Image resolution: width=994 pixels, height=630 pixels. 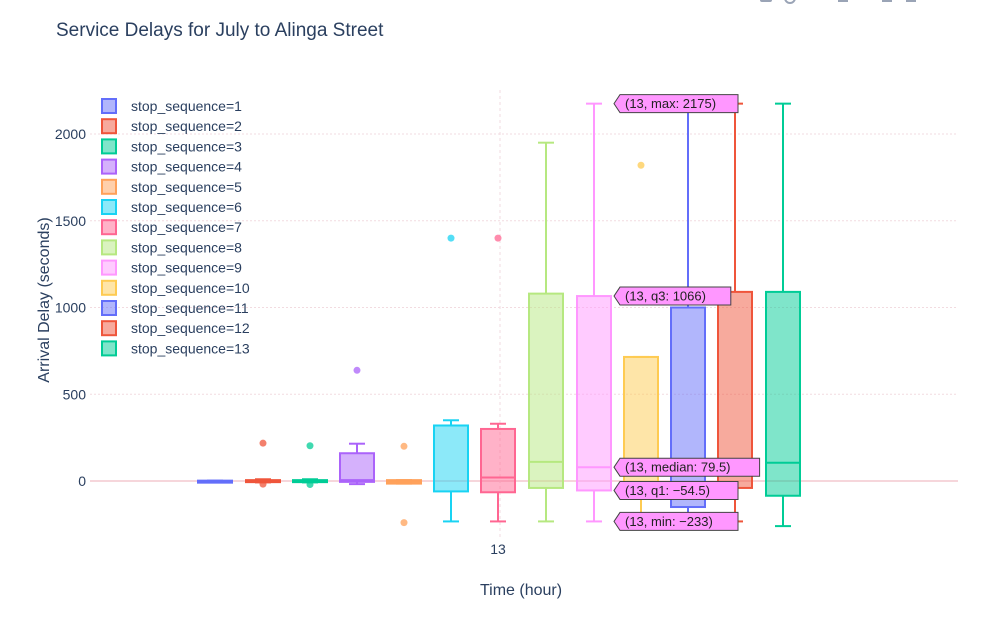 I want to click on legend-item: stop_sequence=5, so click(x=171, y=186).